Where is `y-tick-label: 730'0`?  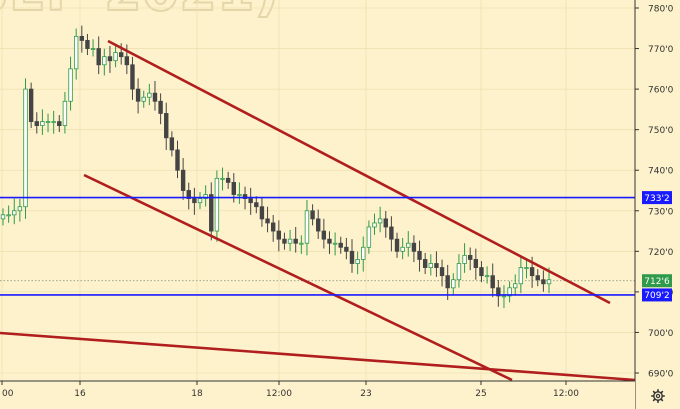 y-tick-label: 730'0 is located at coordinates (661, 212).